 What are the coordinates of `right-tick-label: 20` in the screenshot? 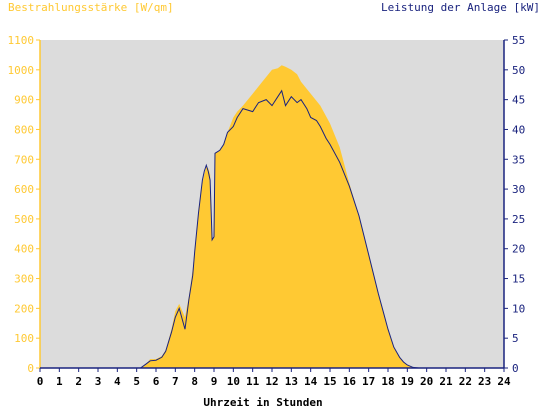 It's located at (518, 249).